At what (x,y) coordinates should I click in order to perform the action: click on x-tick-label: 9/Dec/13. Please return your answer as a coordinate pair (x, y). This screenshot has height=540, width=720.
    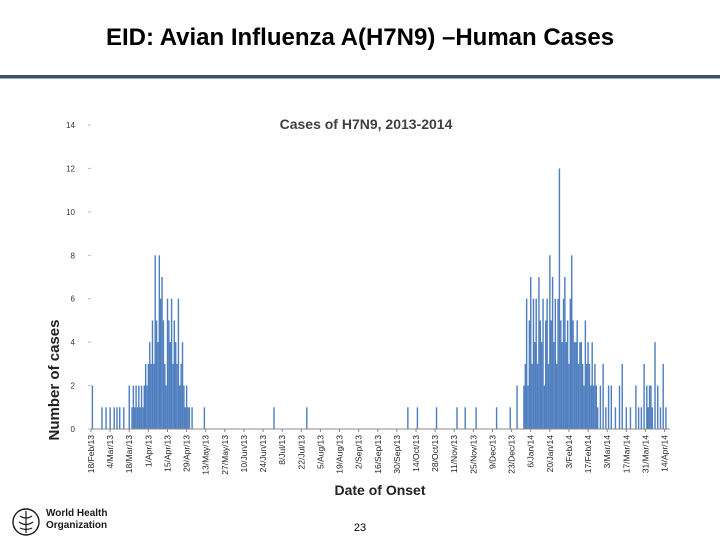
    Looking at the image, I should click on (492, 452).